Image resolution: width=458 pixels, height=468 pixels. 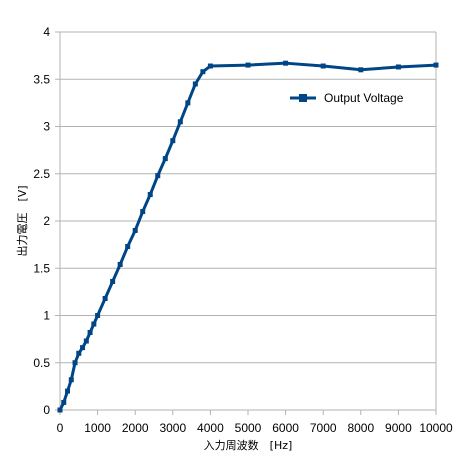 What do you see at coordinates (323, 428) in the screenshot?
I see `x-tick-label: 7000` at bounding box center [323, 428].